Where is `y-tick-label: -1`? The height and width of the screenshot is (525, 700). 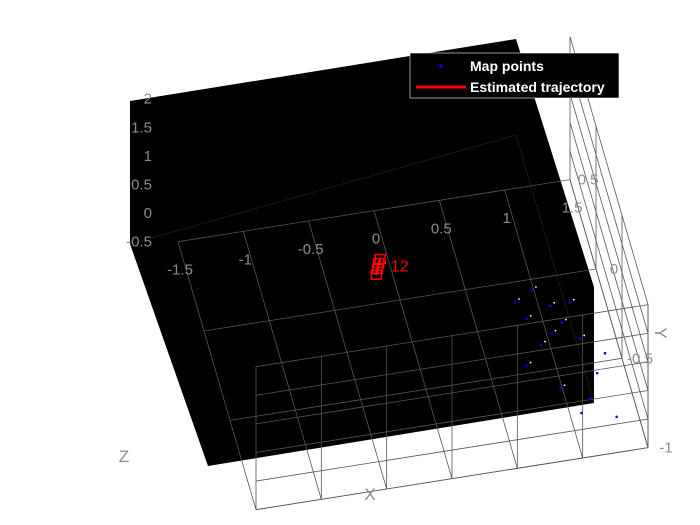
y-tick-label: -1 is located at coordinates (665, 448).